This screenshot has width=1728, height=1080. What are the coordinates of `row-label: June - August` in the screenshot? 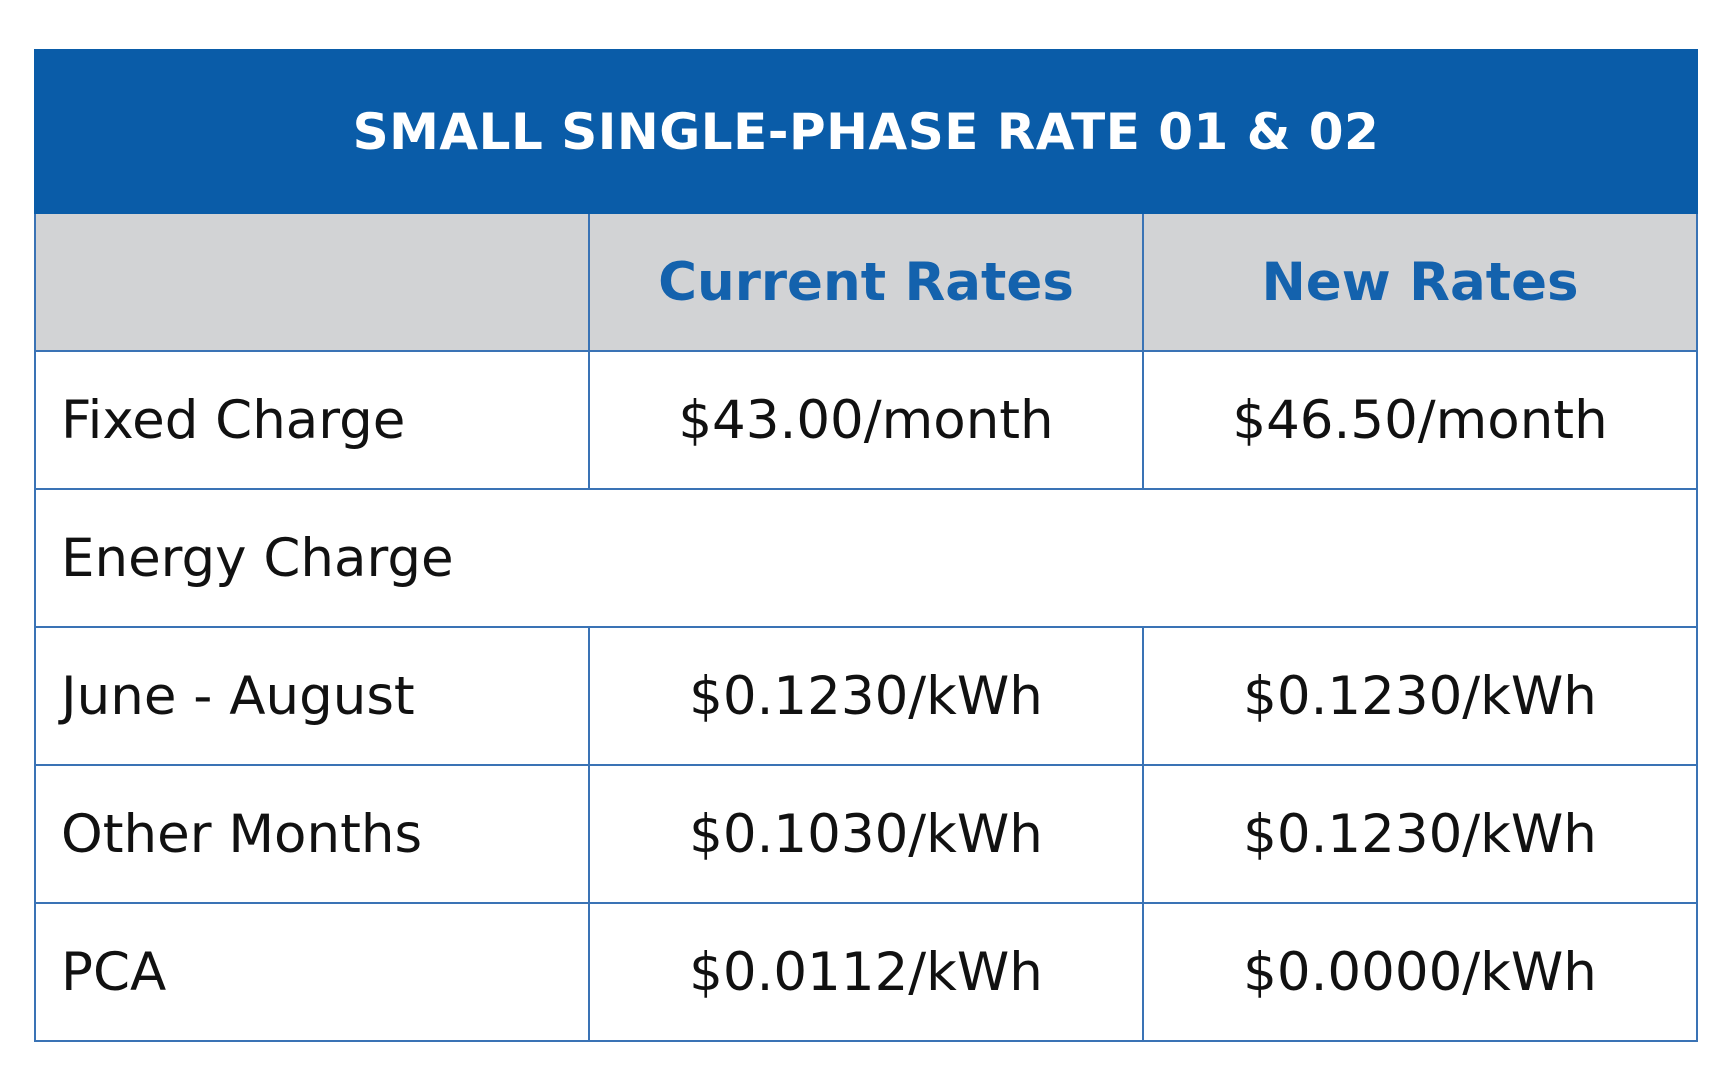 It's located at (312, 696).